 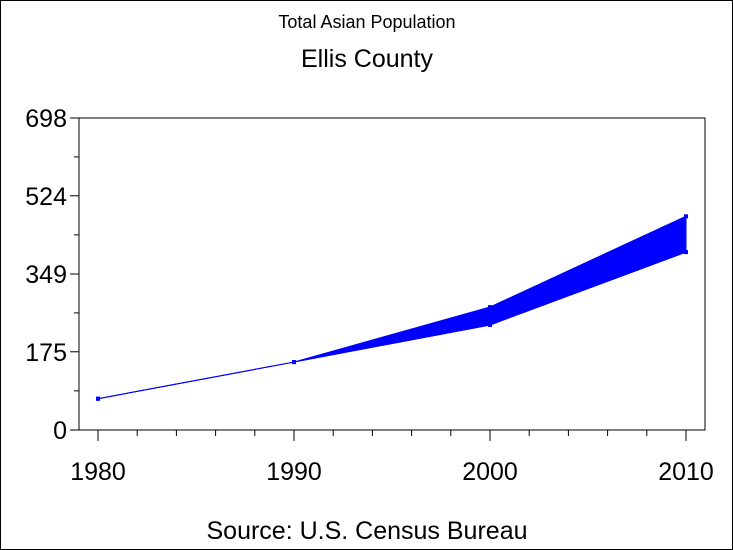 What do you see at coordinates (60, 431) in the screenshot?
I see `y-tick-label: 0` at bounding box center [60, 431].